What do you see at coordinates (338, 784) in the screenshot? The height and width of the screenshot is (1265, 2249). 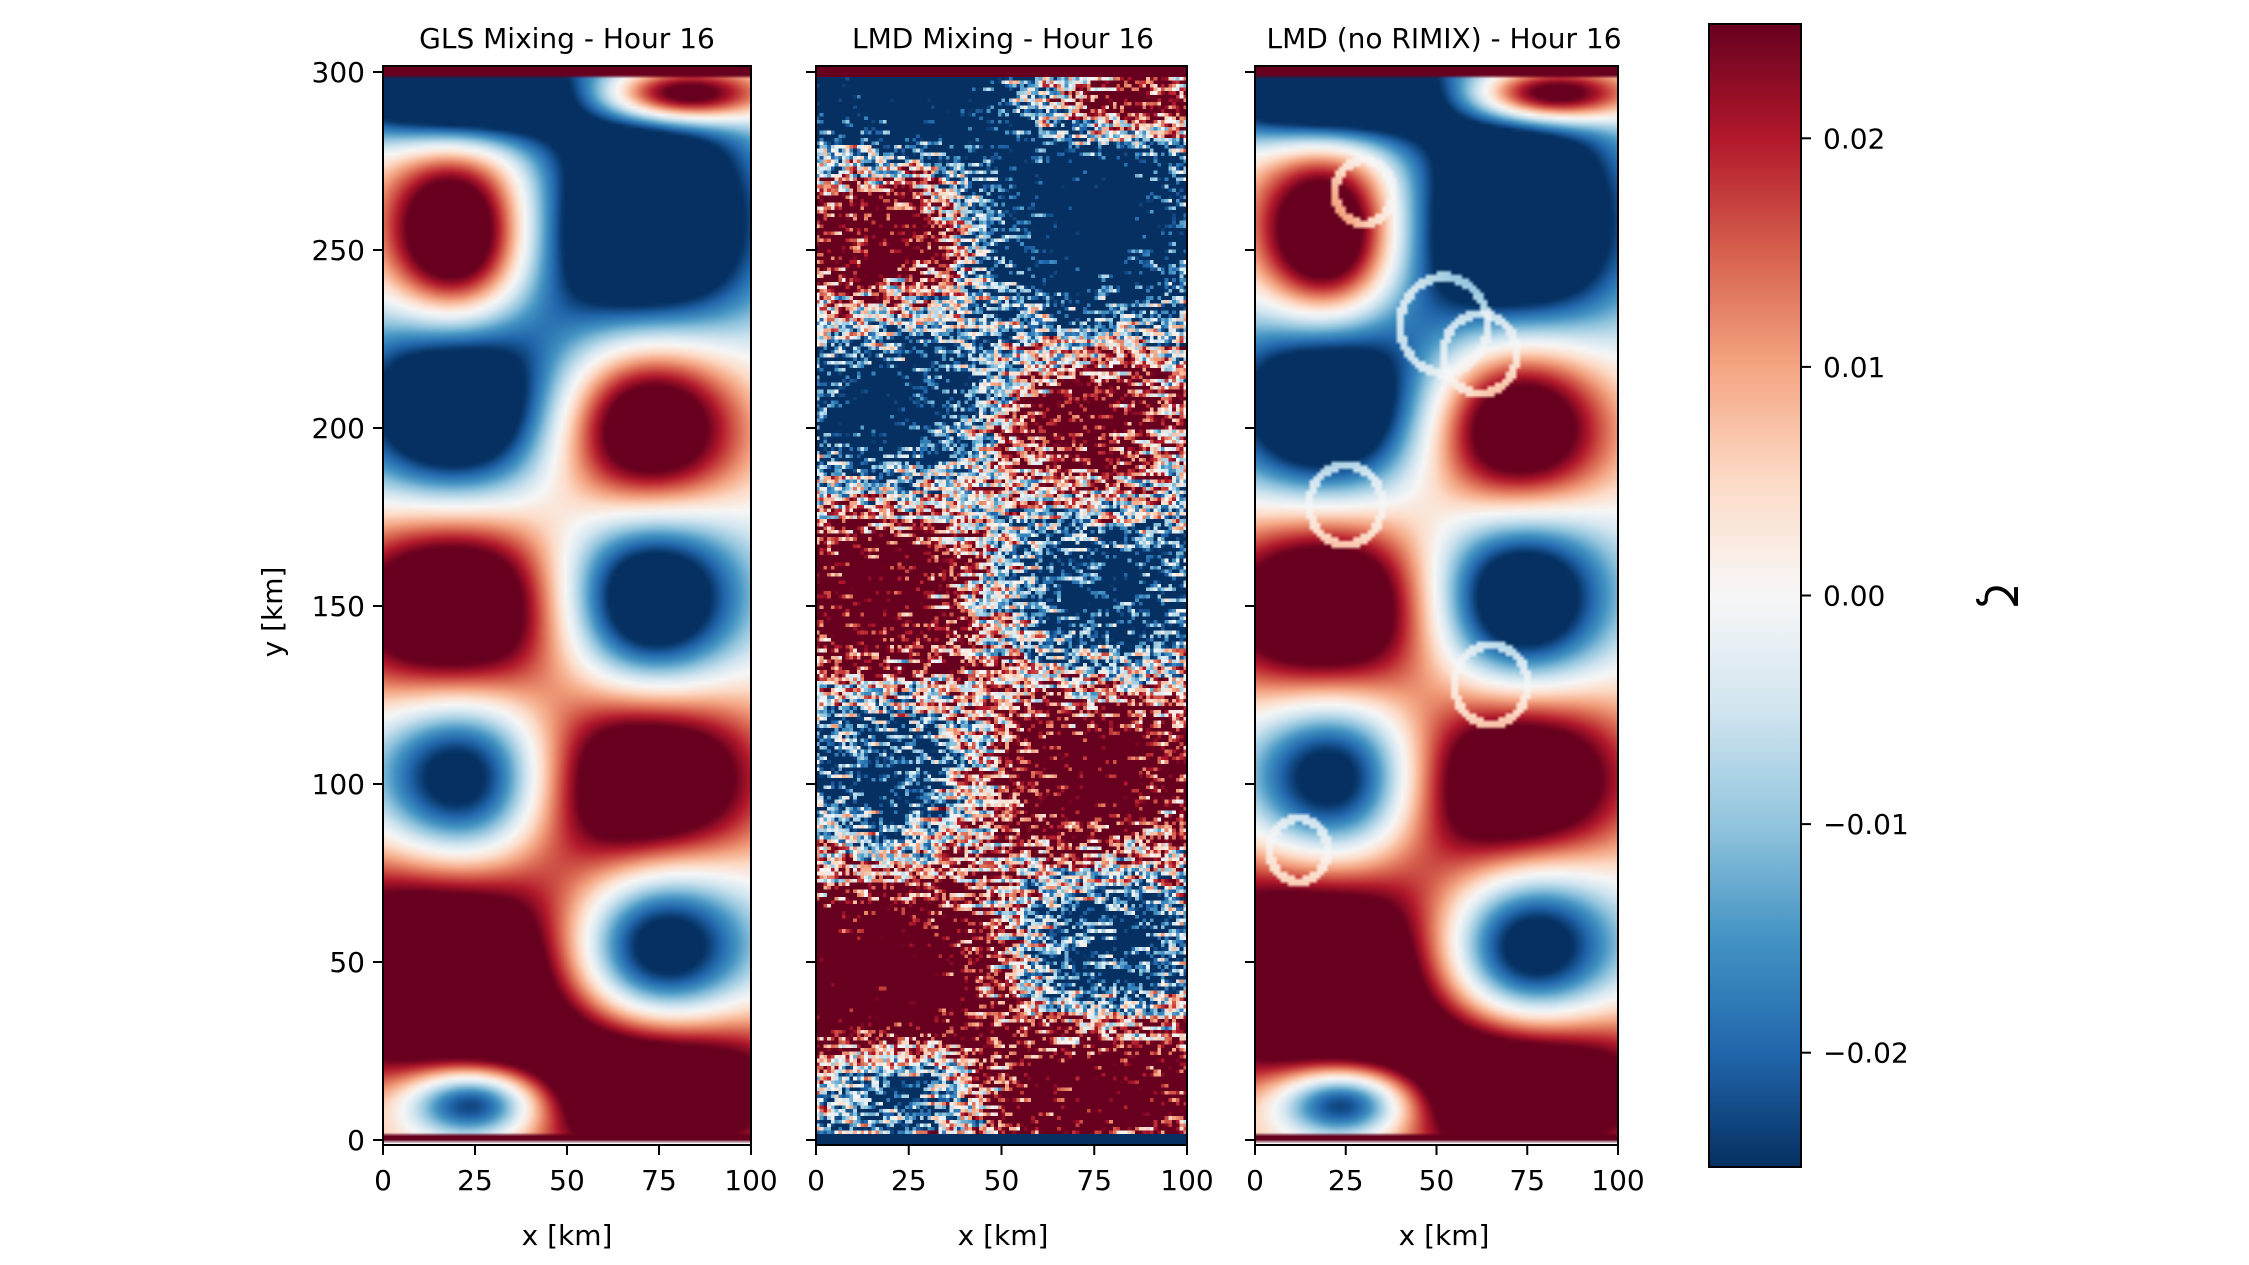 I see `y-tick-label: 100` at bounding box center [338, 784].